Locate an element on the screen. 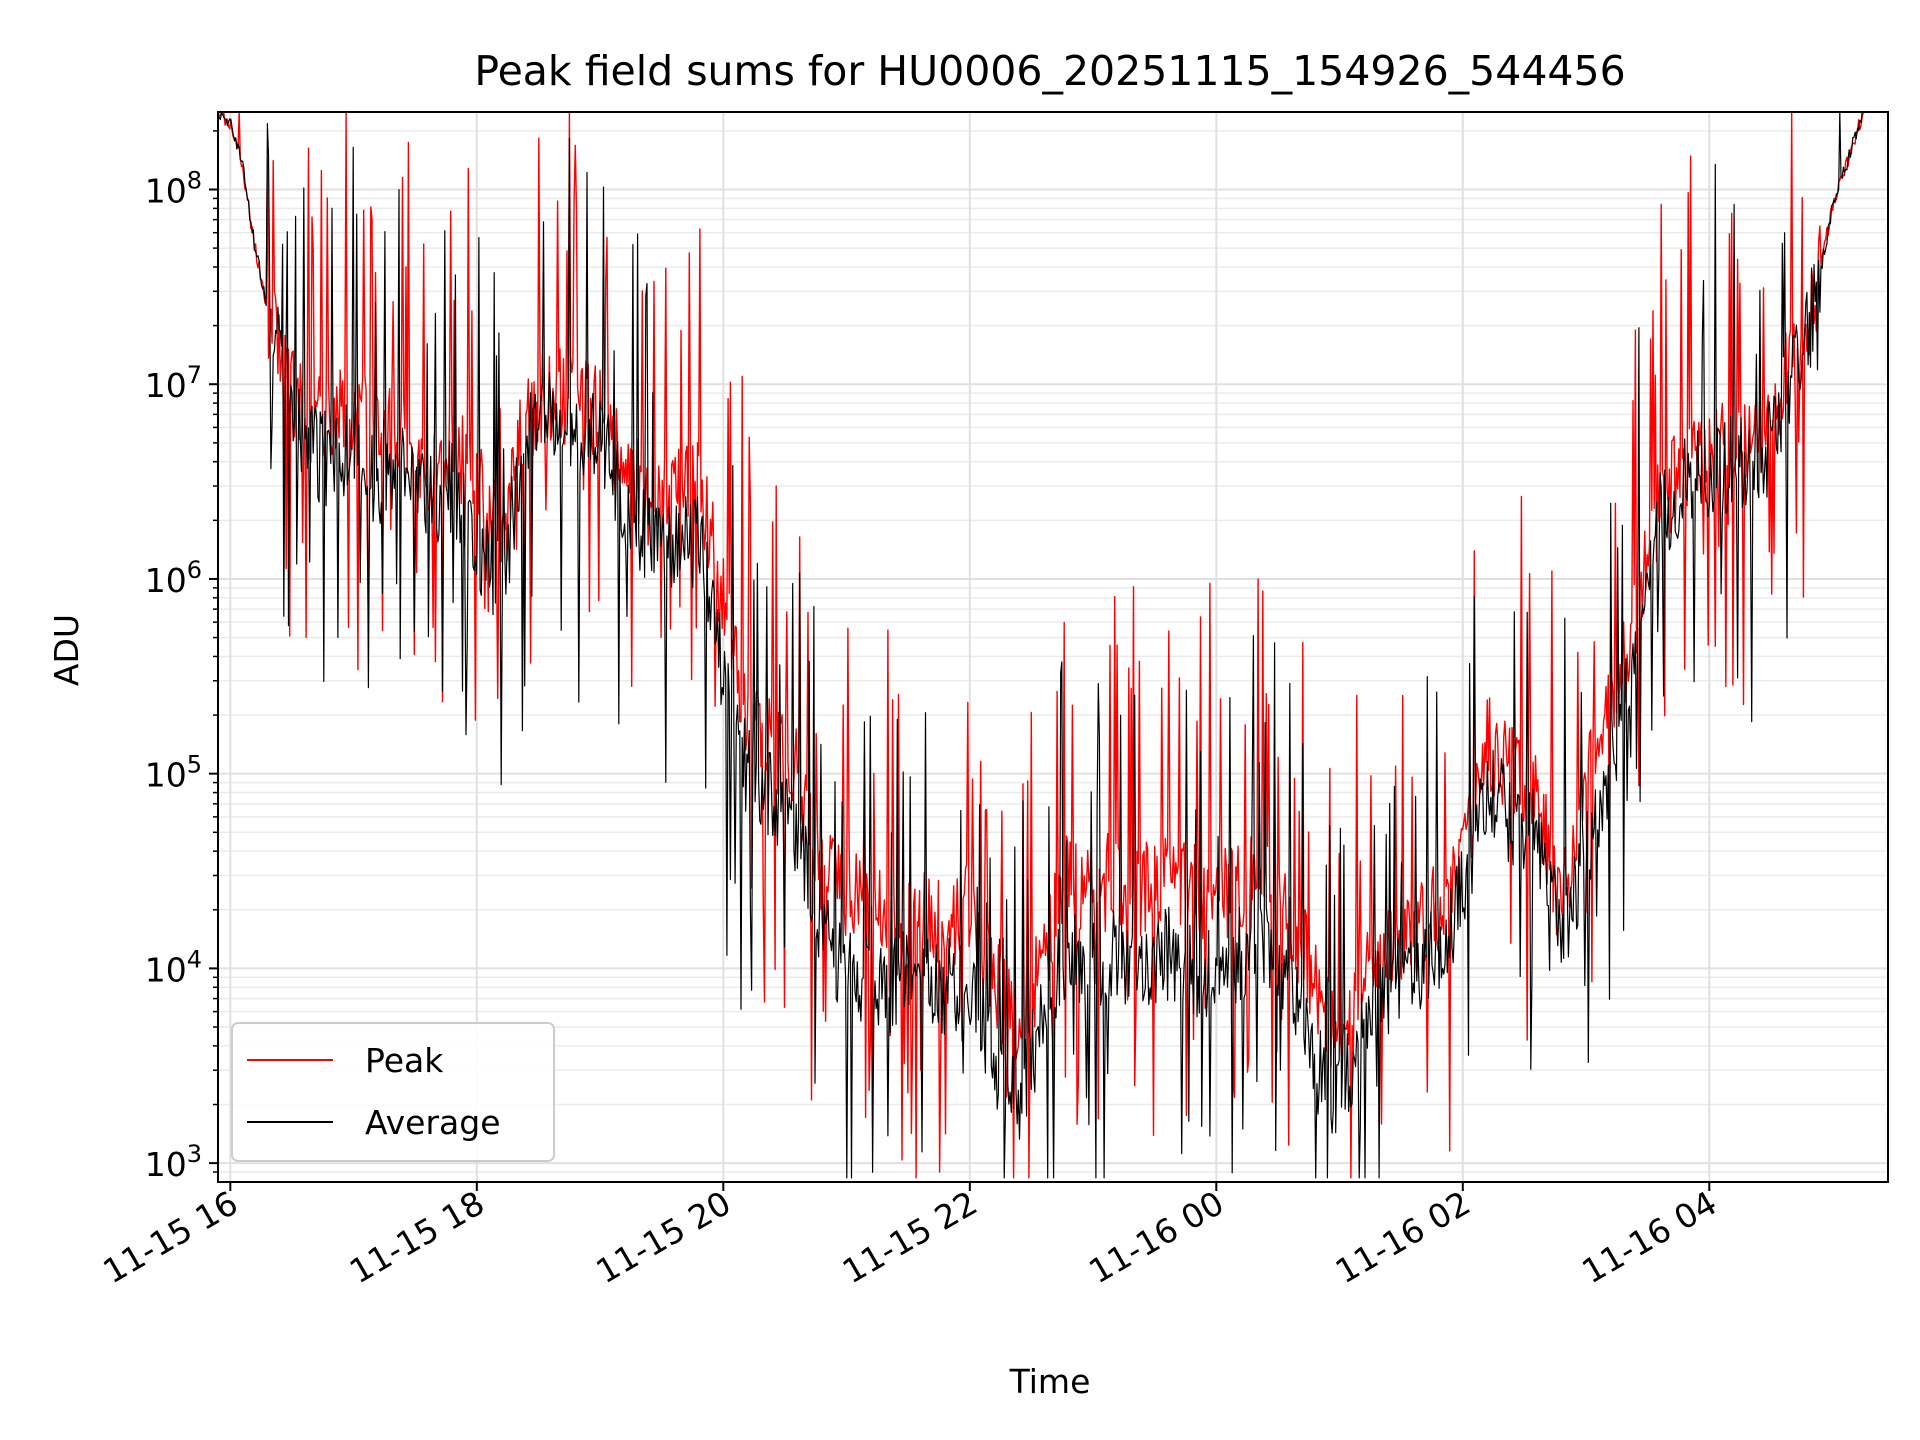  y-tick-label: 10³ is located at coordinates (173, 1162).